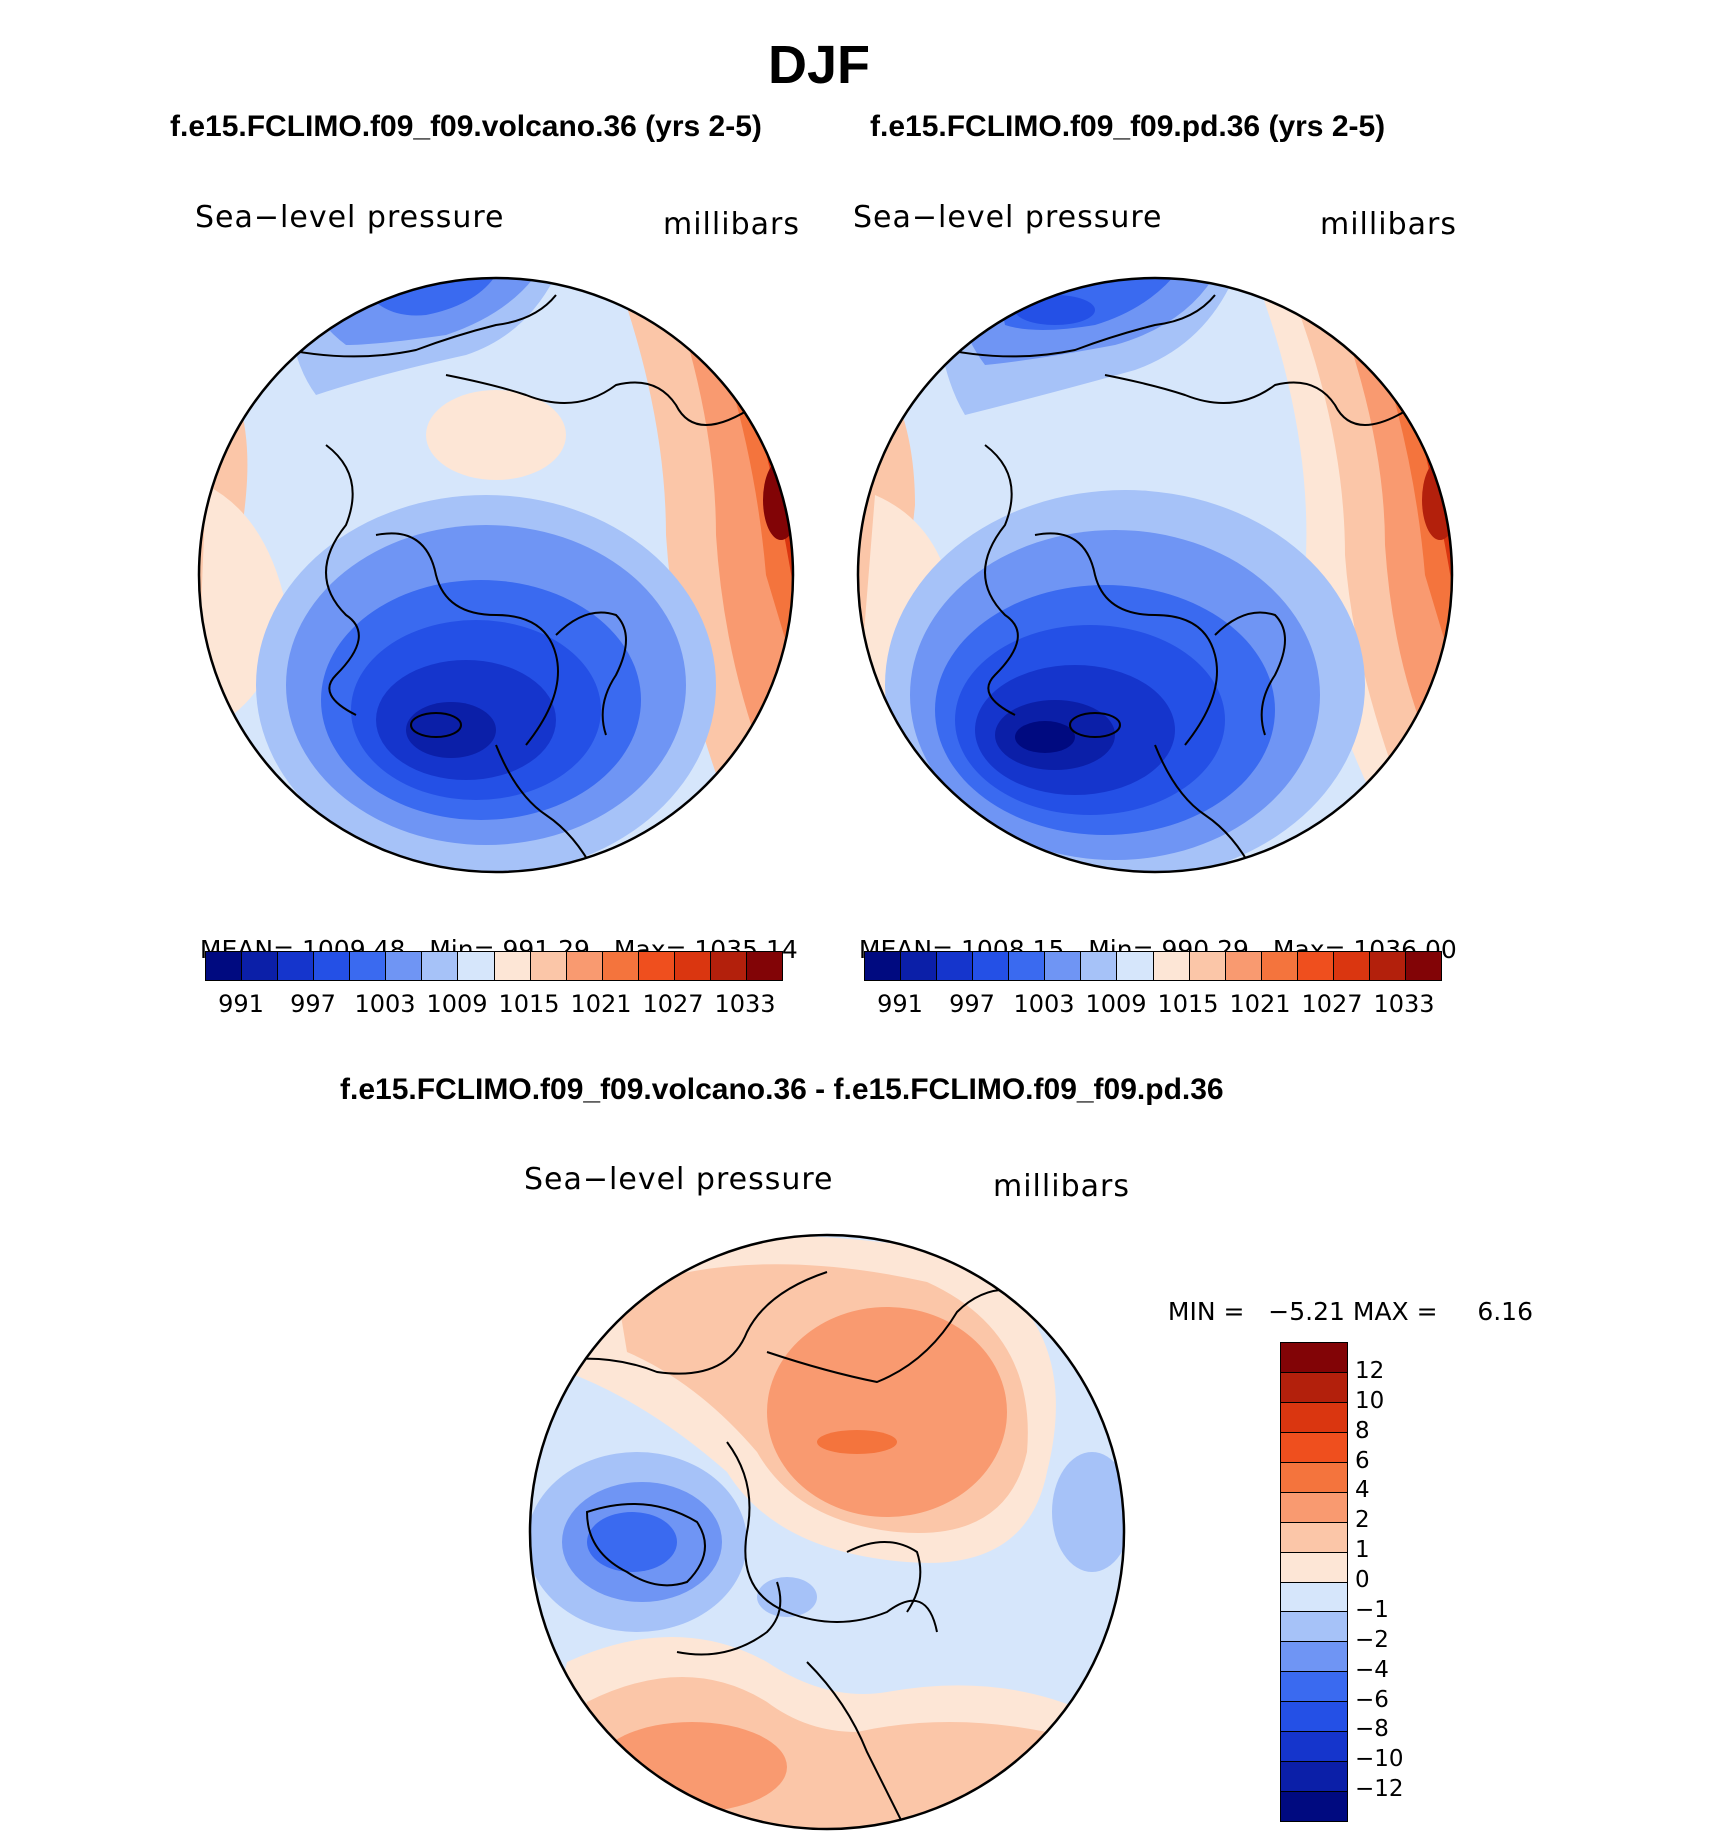 The height and width of the screenshot is (1839, 1710). I want to click on colorbar-tick-label: 4, so click(1362, 1490).